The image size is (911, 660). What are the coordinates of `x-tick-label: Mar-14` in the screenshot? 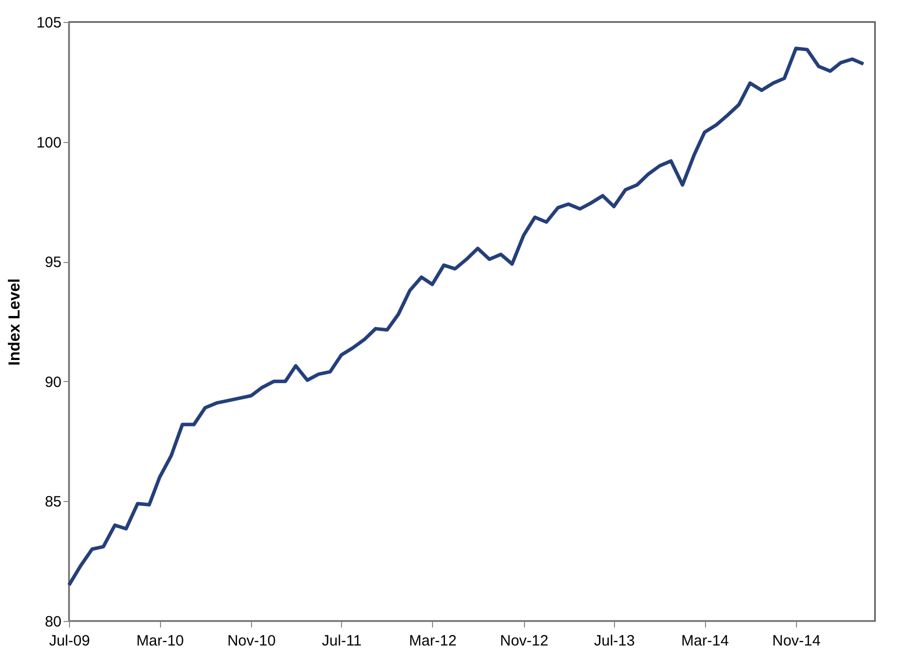 It's located at (705, 641).